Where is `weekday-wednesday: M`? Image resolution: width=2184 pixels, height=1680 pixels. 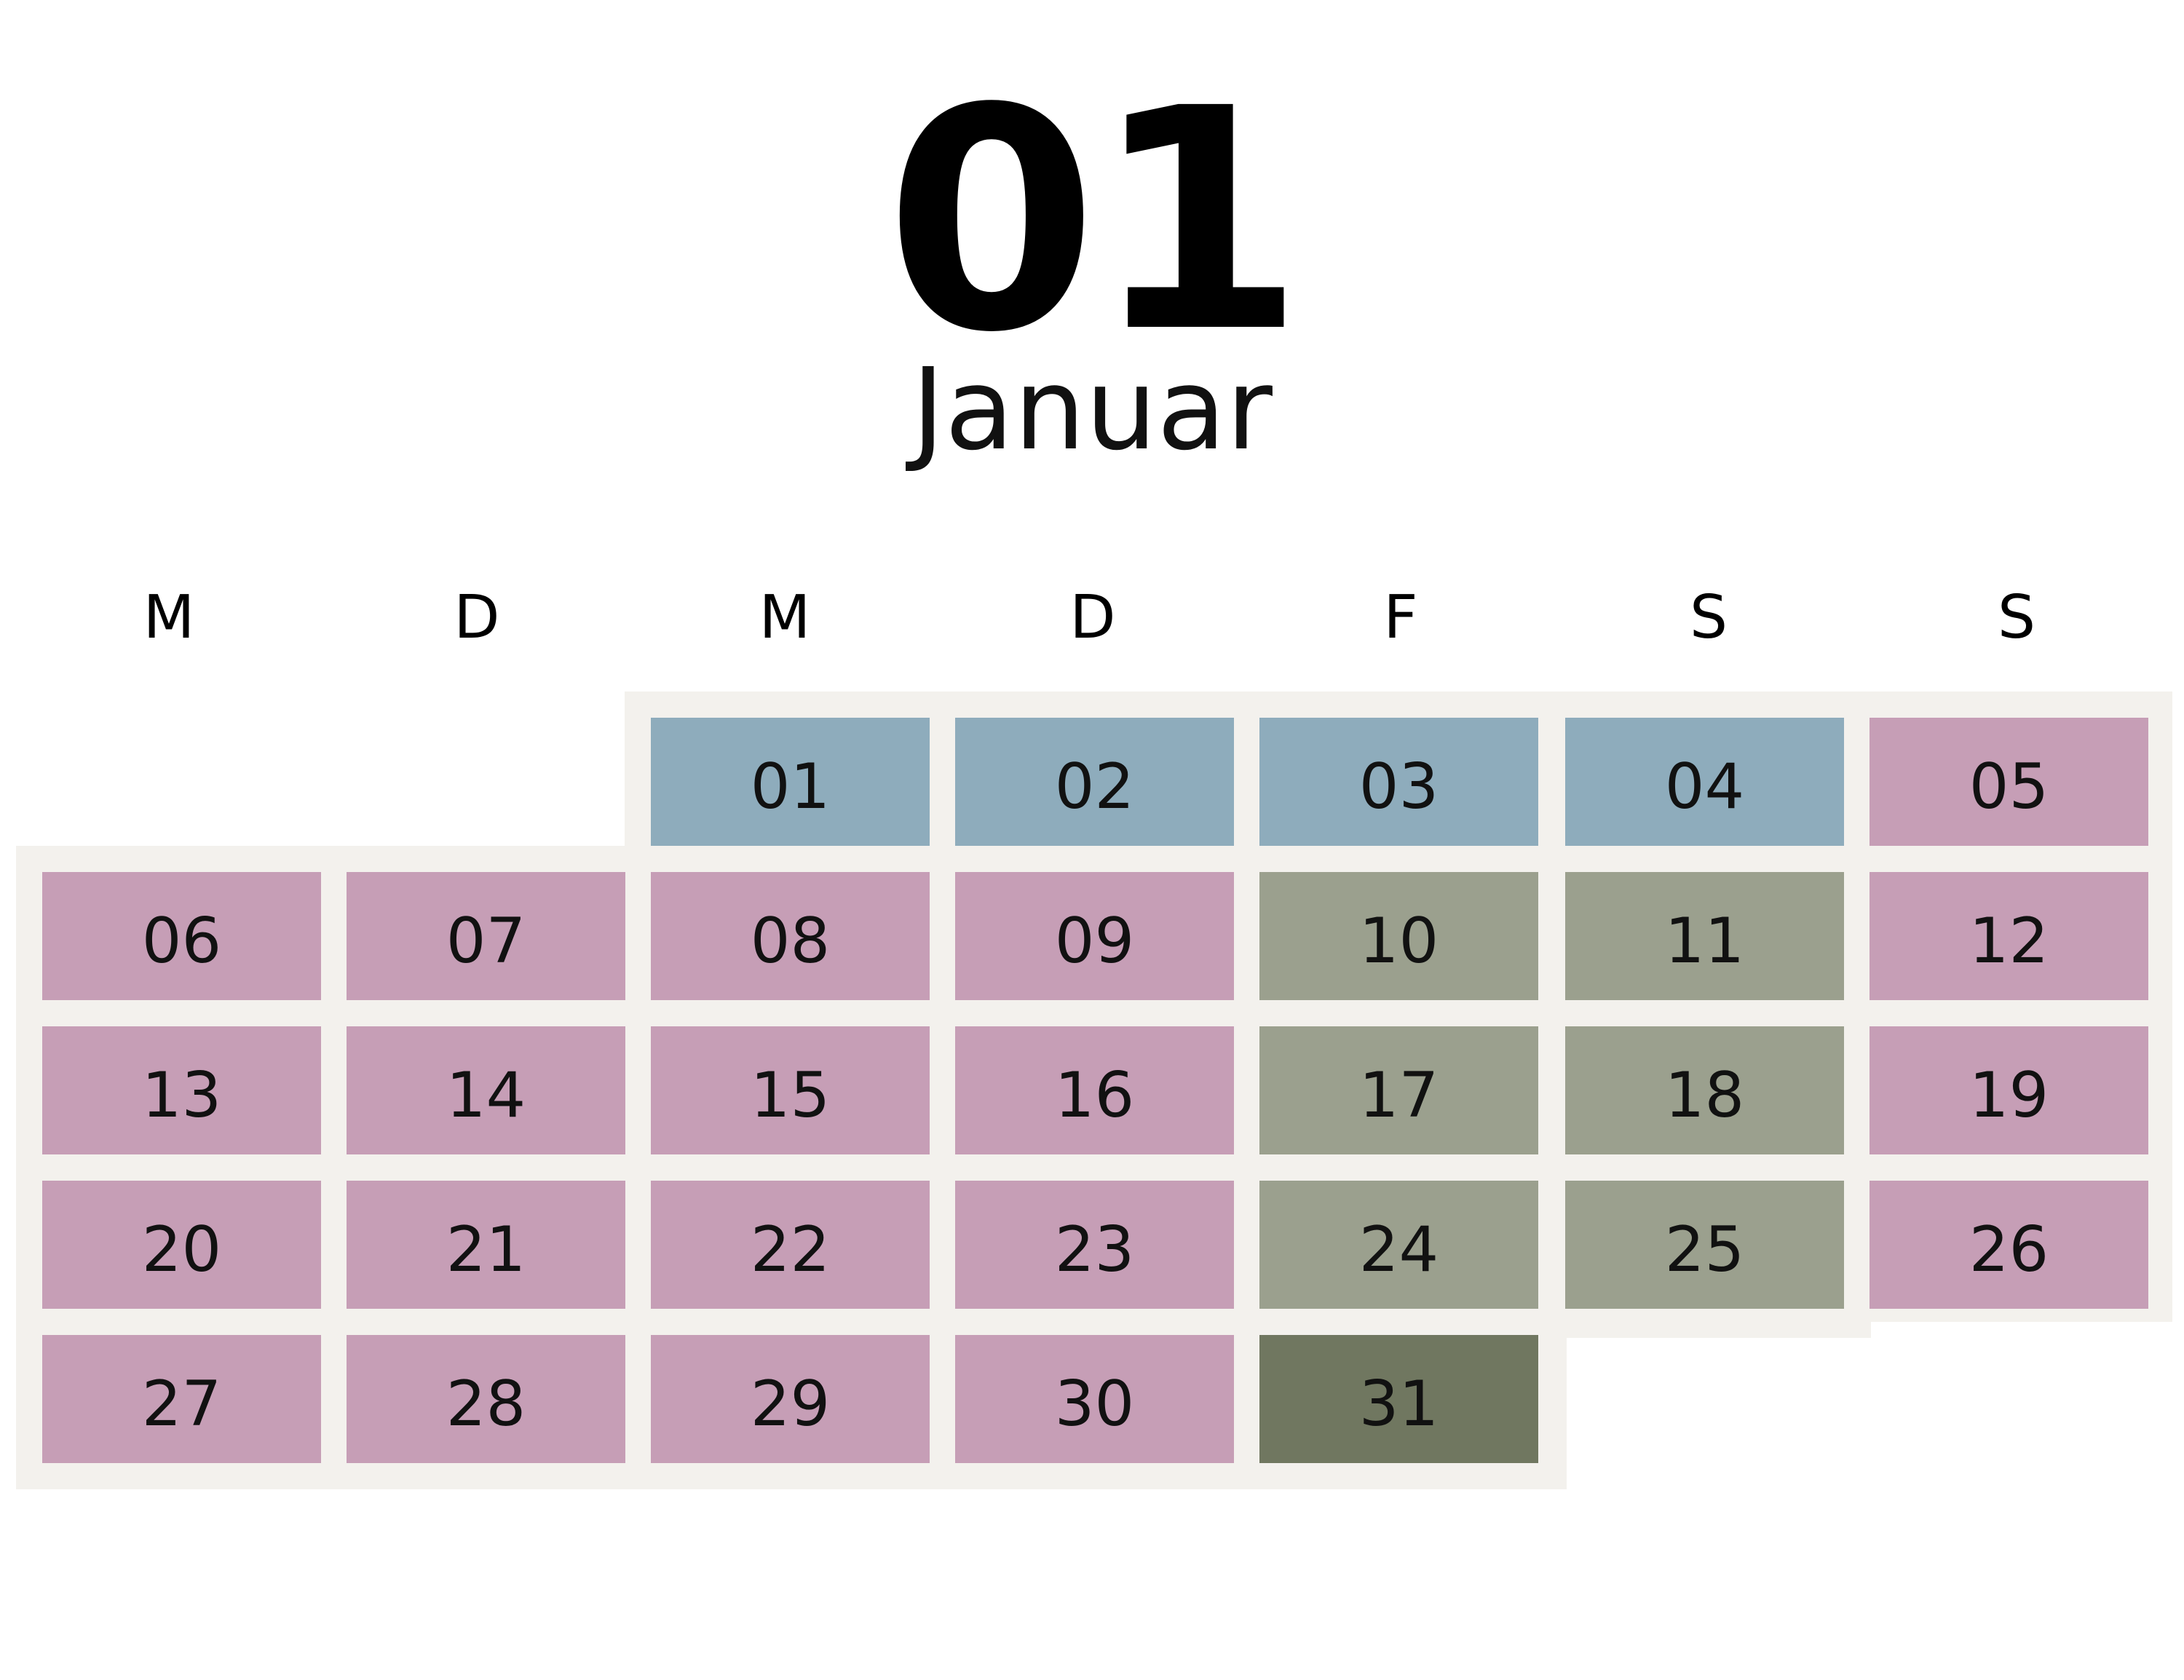
weekday-wednesday: M is located at coordinates (785, 617).